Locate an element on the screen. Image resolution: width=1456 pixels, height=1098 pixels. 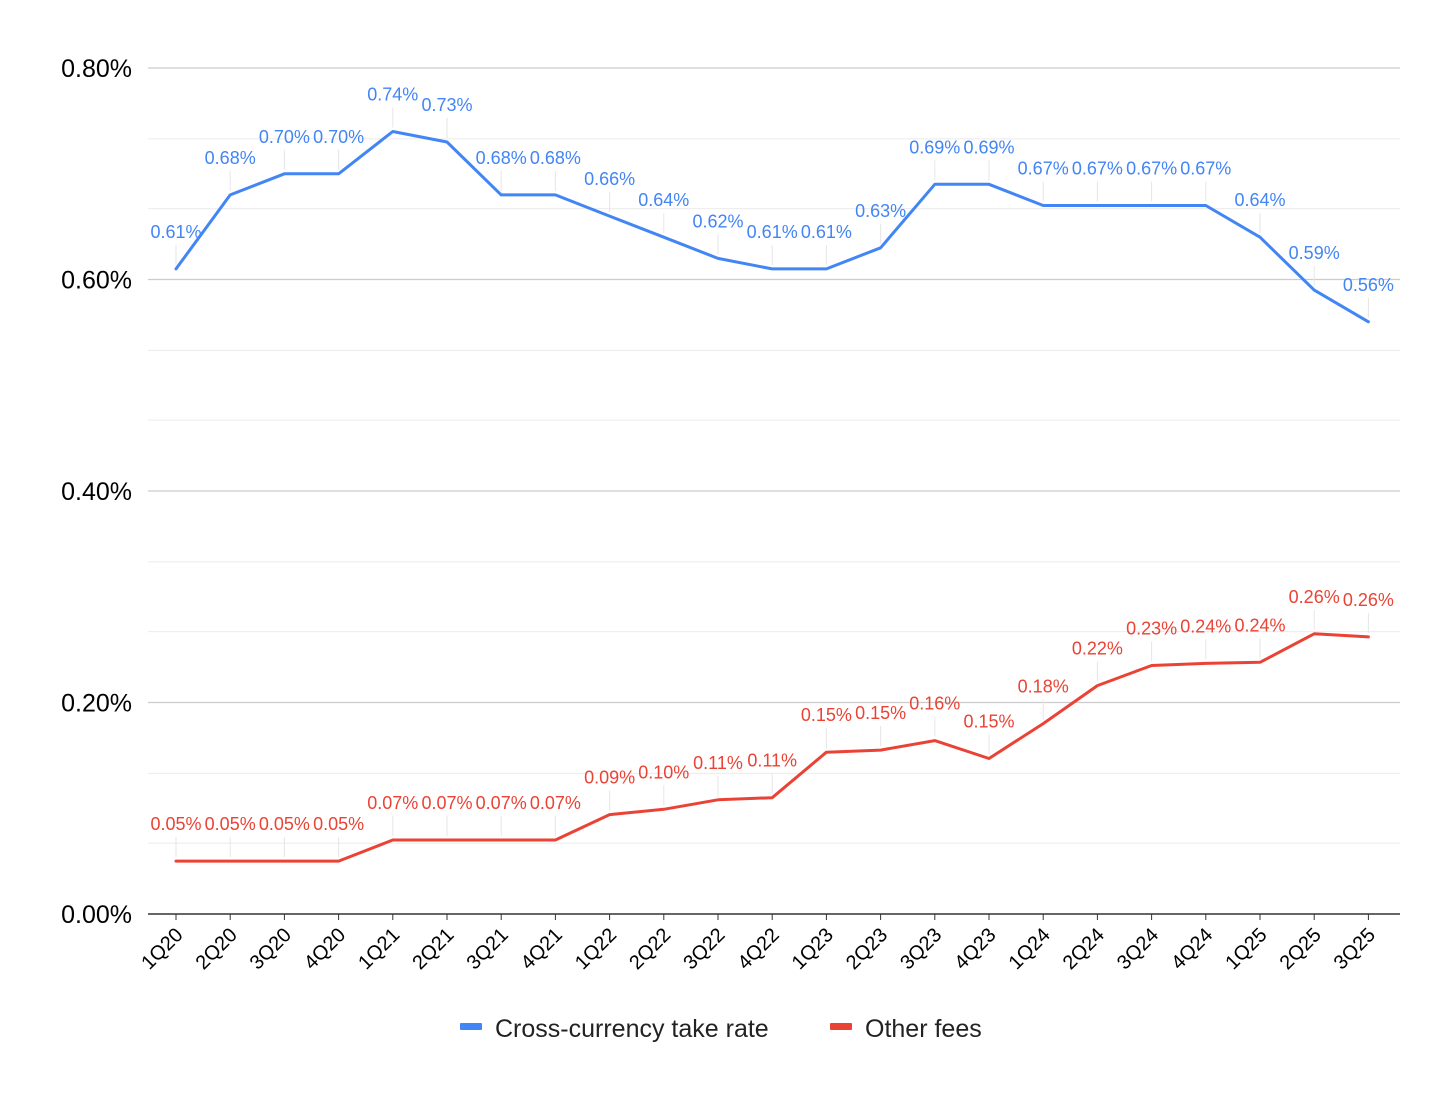
data-label: 0.59% is located at coordinates (1314, 253).